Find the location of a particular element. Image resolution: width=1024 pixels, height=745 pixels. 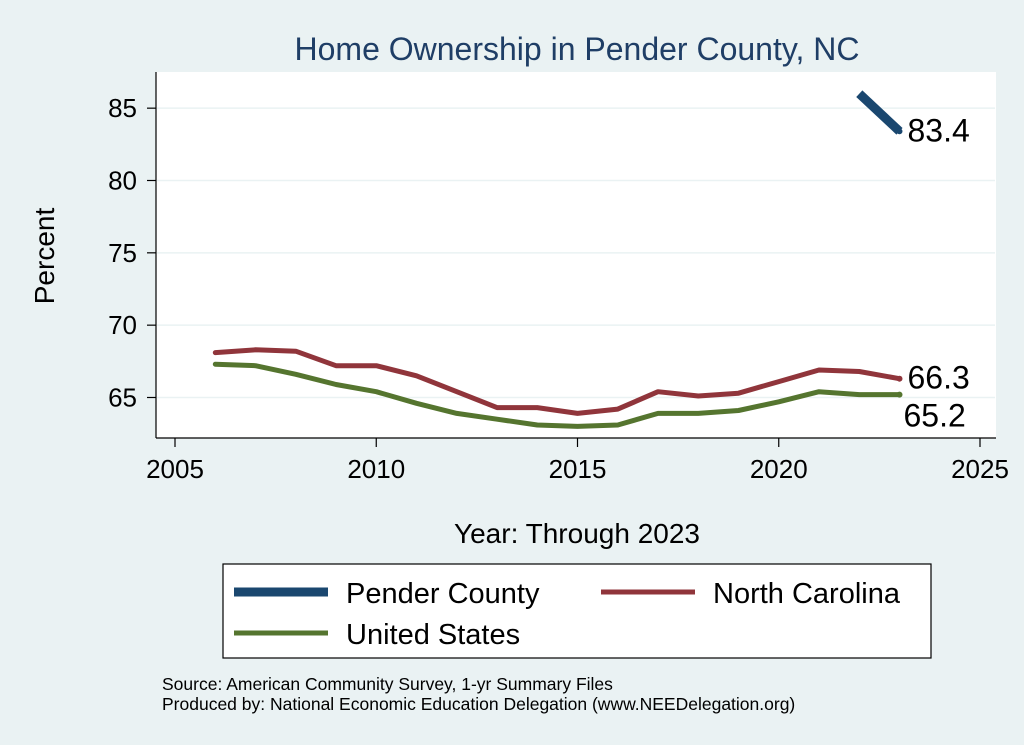

x-tick-label-2025: 2025 is located at coordinates (980, 469).